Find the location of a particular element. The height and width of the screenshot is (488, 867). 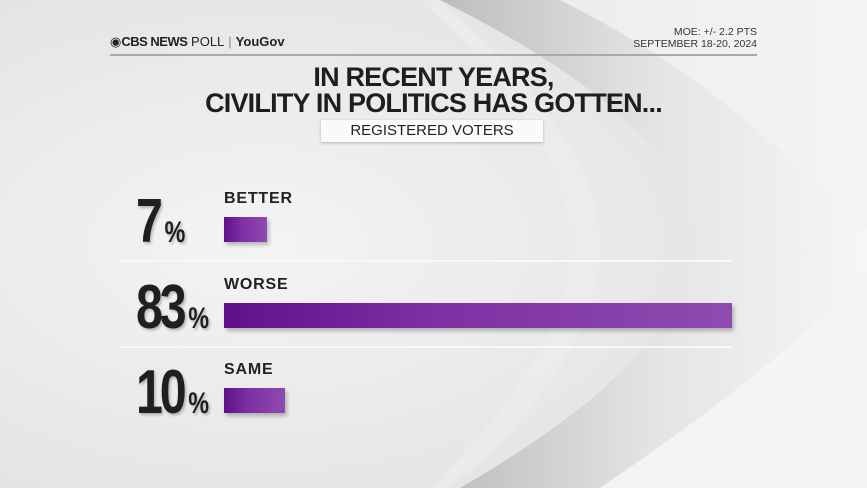

category-label: WORSE is located at coordinates (256, 284).